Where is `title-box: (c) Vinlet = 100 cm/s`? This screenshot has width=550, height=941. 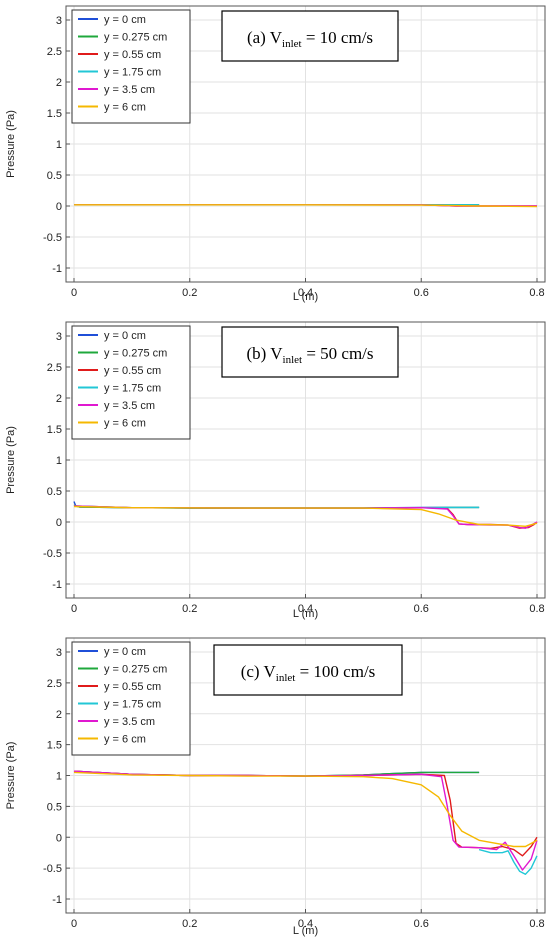 title-box: (c) Vinlet = 100 cm/s is located at coordinates (308, 670).